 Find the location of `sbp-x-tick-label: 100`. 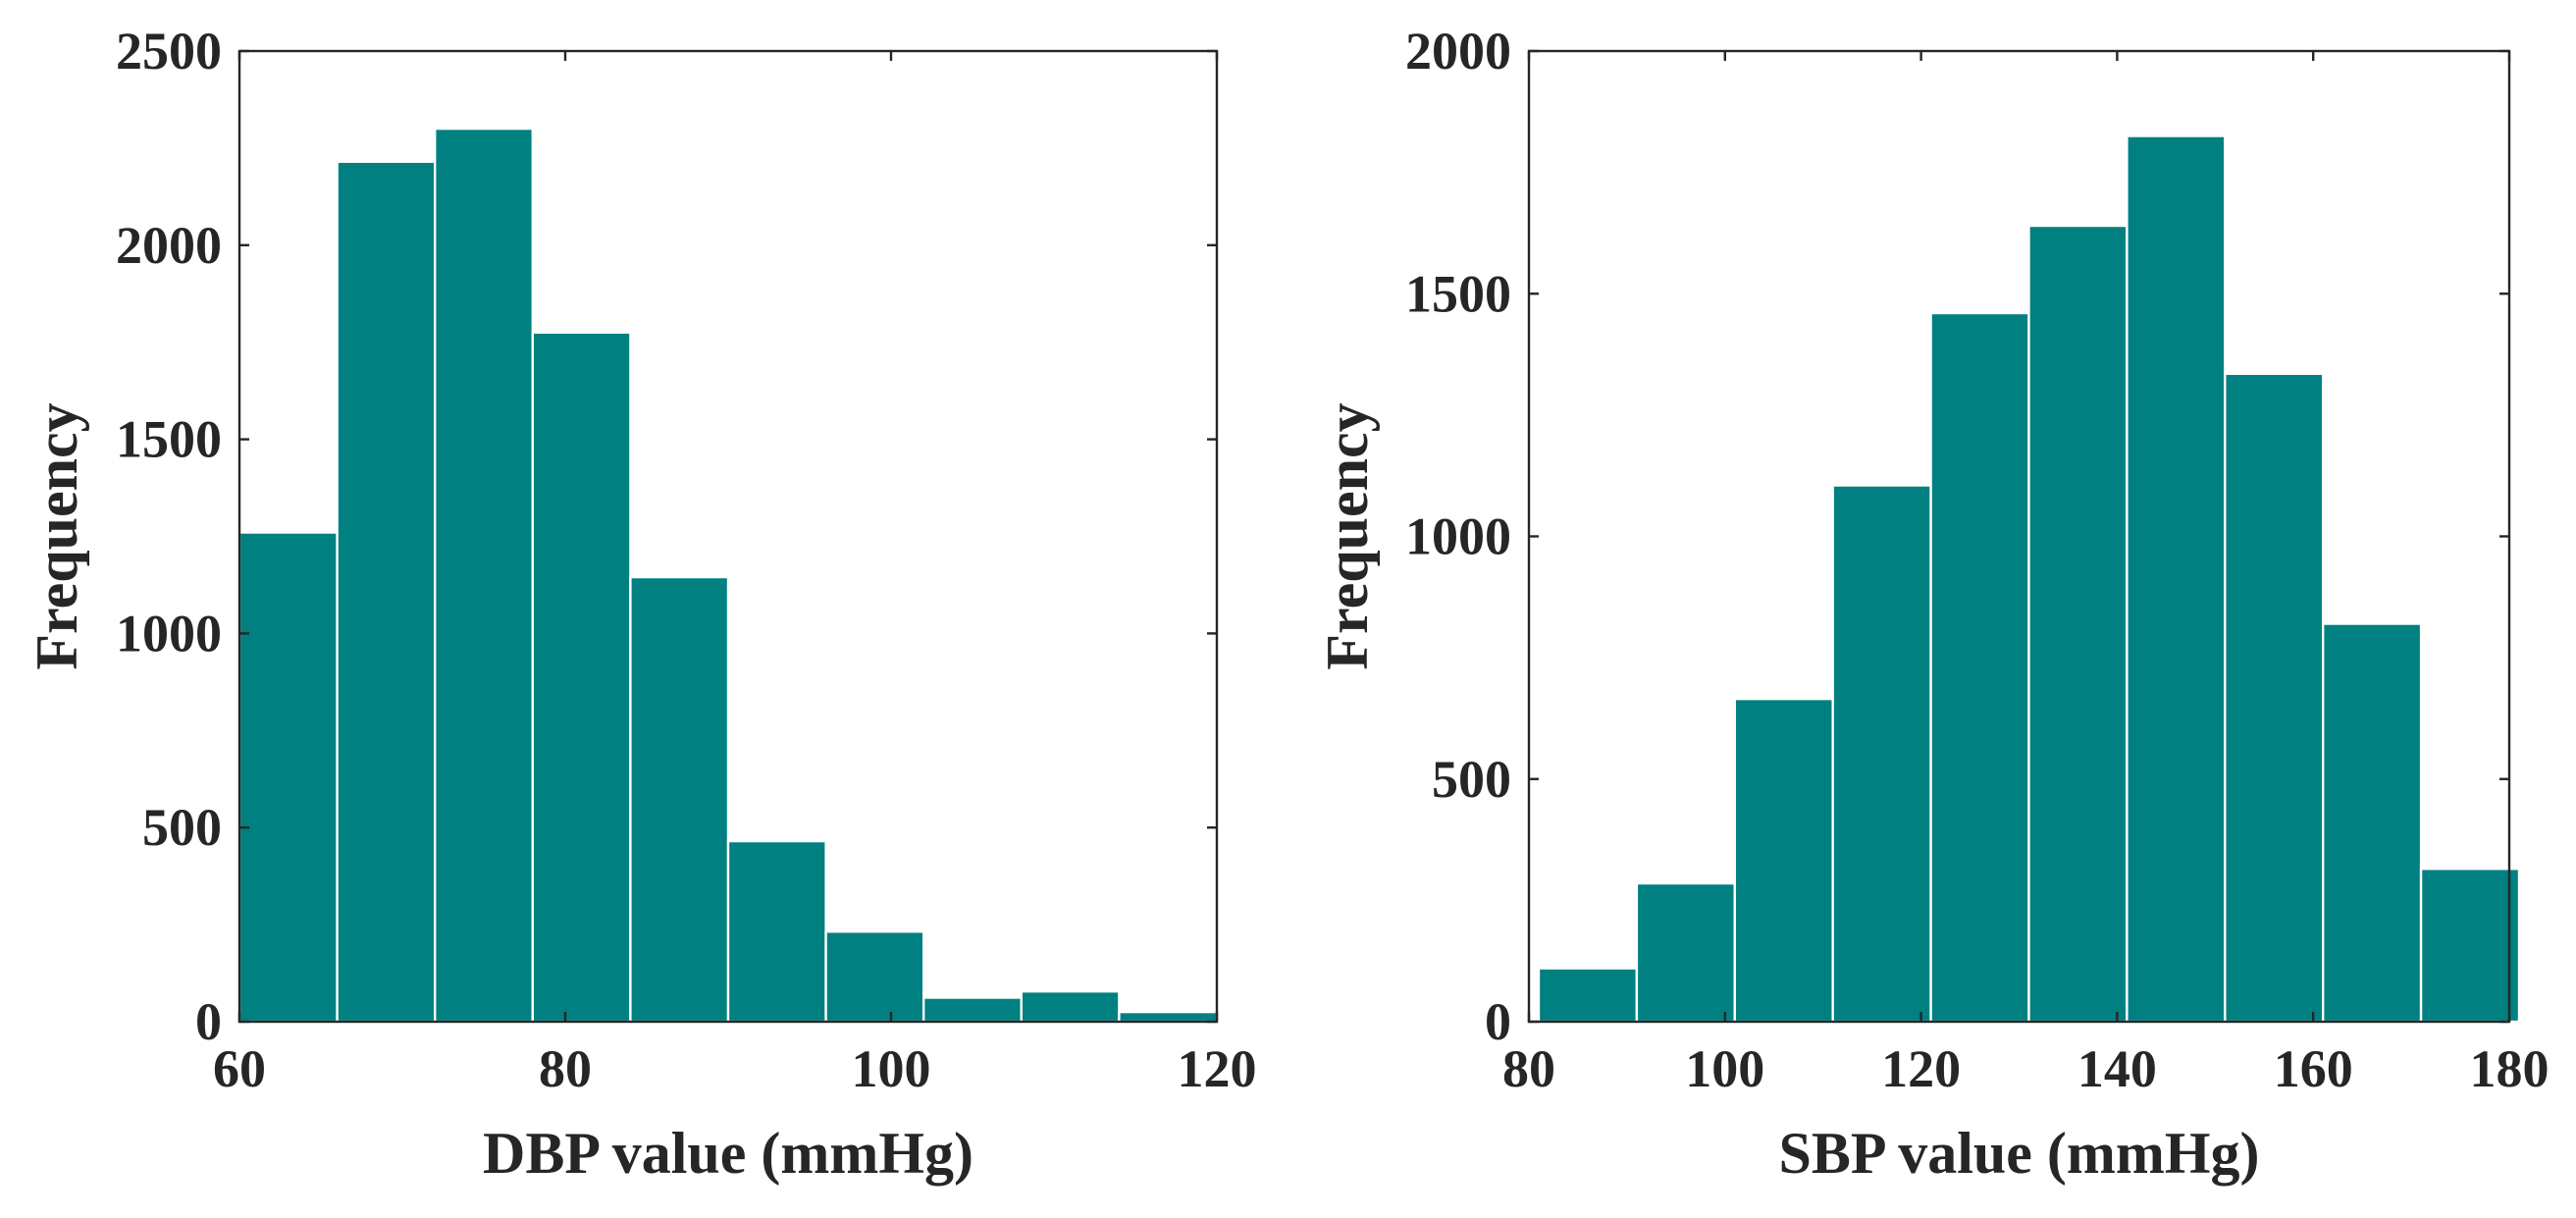

sbp-x-tick-label: 100 is located at coordinates (1724, 1069).